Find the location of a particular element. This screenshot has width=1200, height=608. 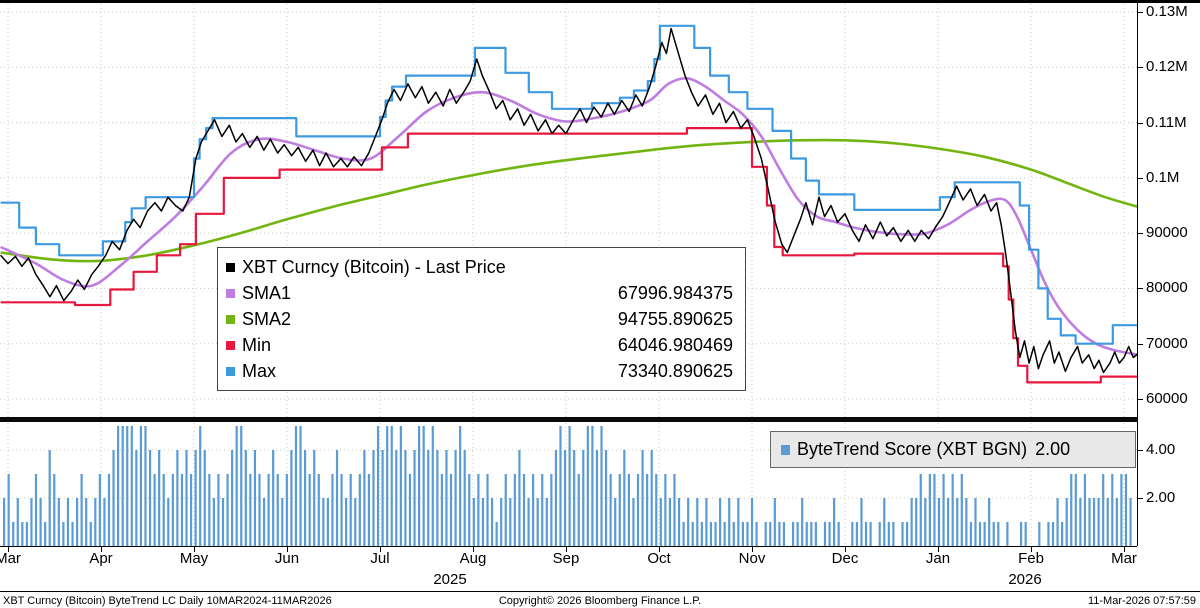

legend-row-last-price: XBT Curncy (Bitcoin) - Last Price is located at coordinates (479, 267).